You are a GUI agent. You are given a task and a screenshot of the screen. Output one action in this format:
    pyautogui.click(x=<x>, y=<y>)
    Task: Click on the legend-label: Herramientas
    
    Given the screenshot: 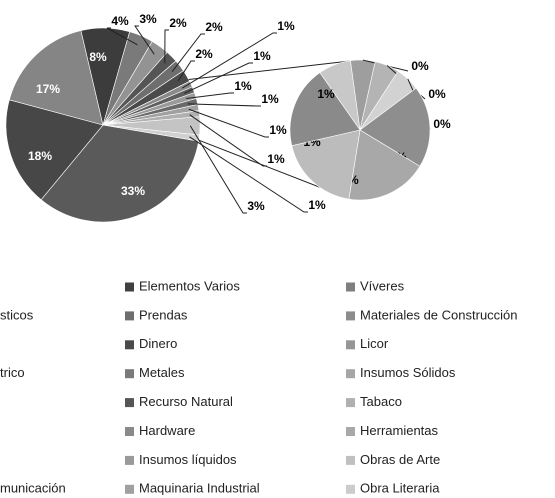 What is the action you would take?
    pyautogui.click(x=399, y=430)
    